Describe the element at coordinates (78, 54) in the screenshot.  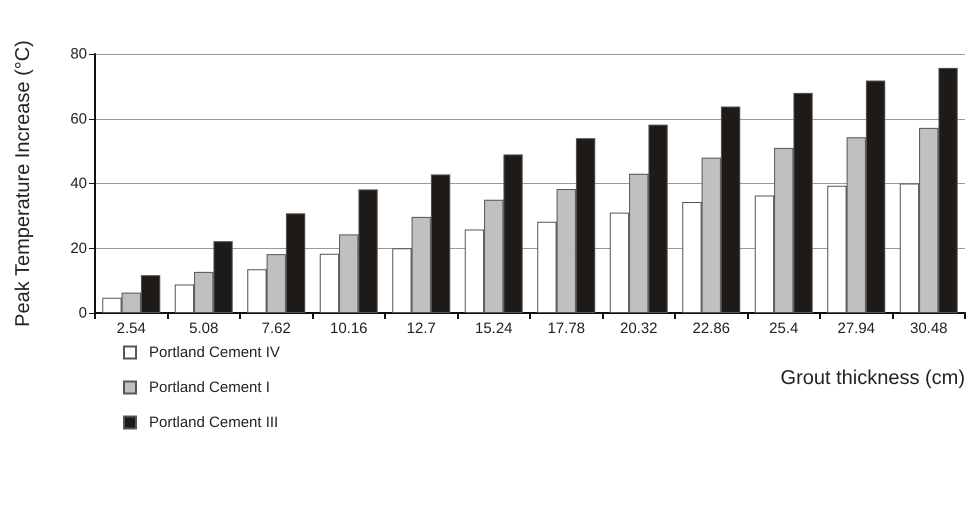
I see `y-tick-label: 80` at that location.